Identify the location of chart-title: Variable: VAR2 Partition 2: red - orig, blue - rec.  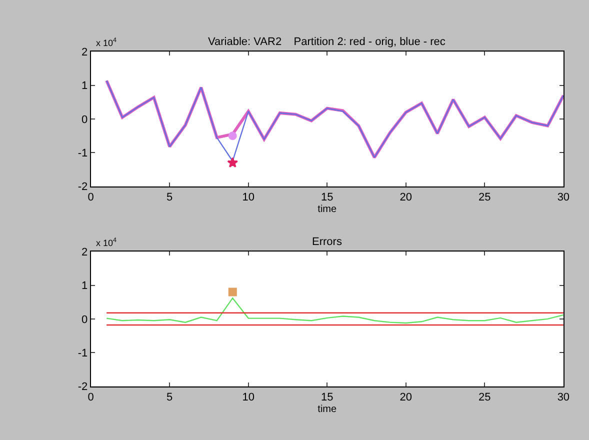
(327, 42).